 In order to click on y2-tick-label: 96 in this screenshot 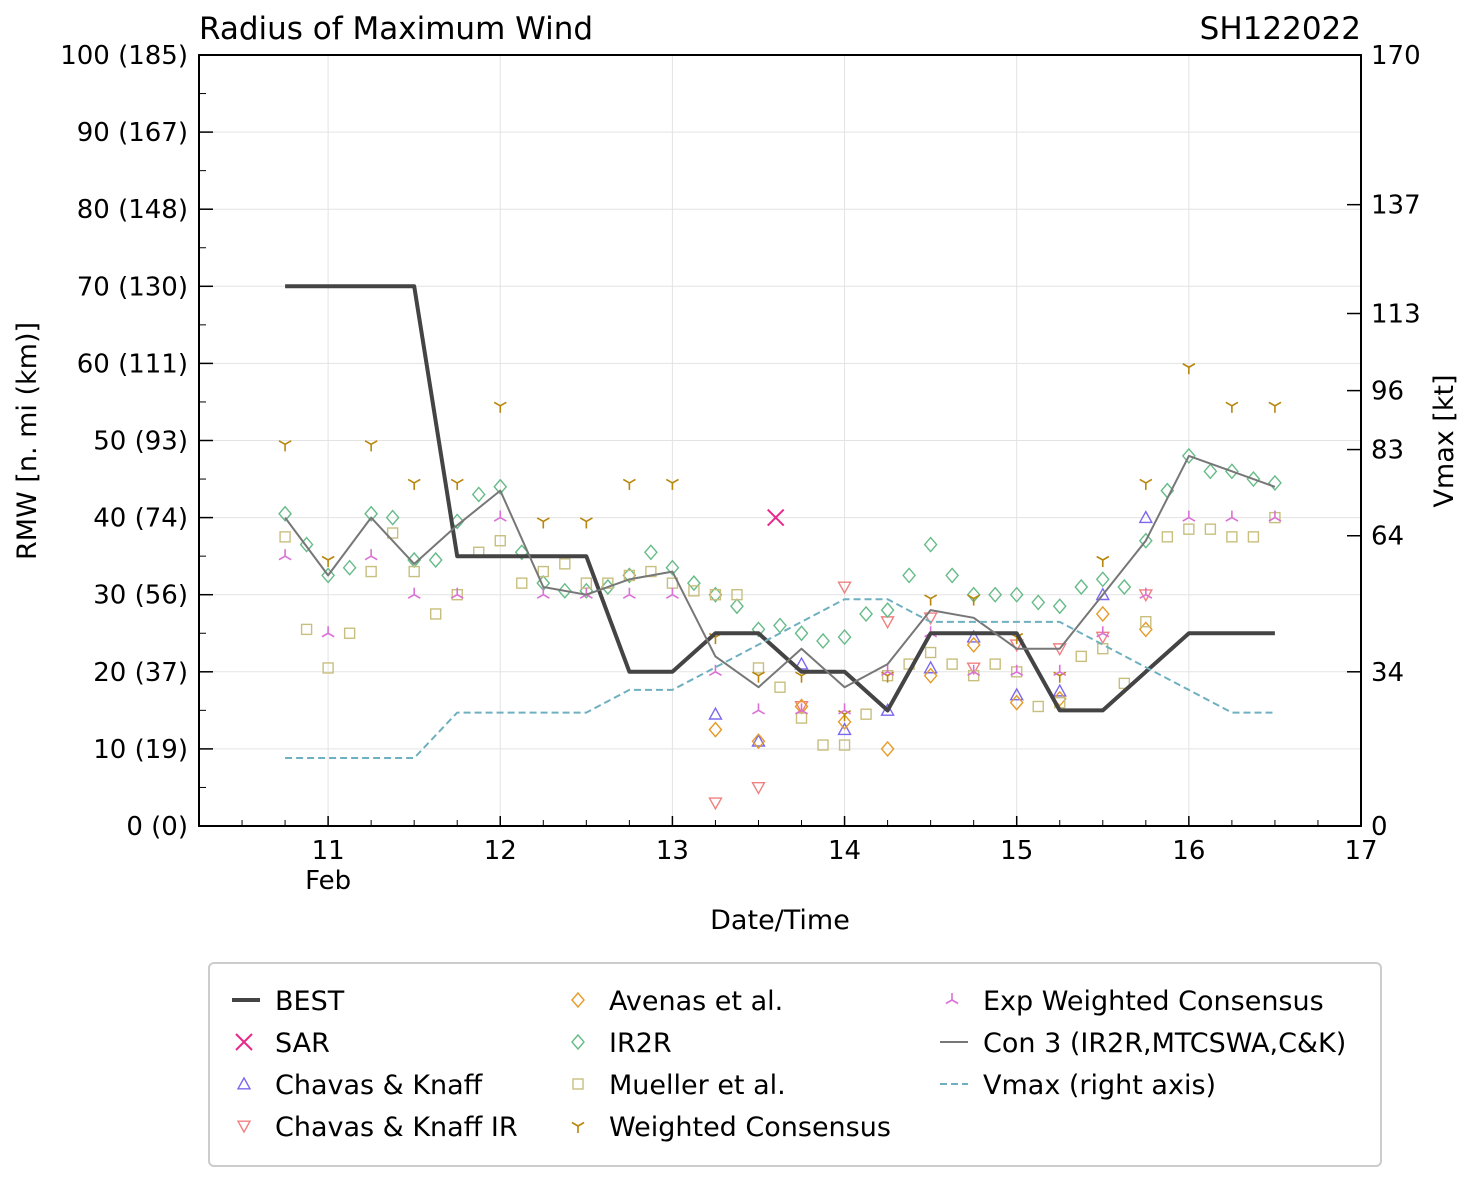, I will do `click(1387, 392)`.